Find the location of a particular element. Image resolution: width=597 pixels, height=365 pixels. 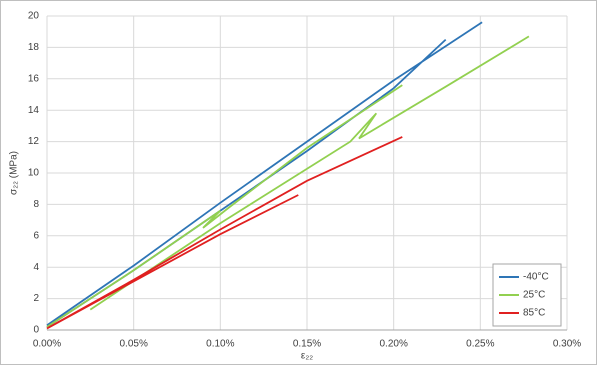

y-tick-label: 20 is located at coordinates (34, 16).